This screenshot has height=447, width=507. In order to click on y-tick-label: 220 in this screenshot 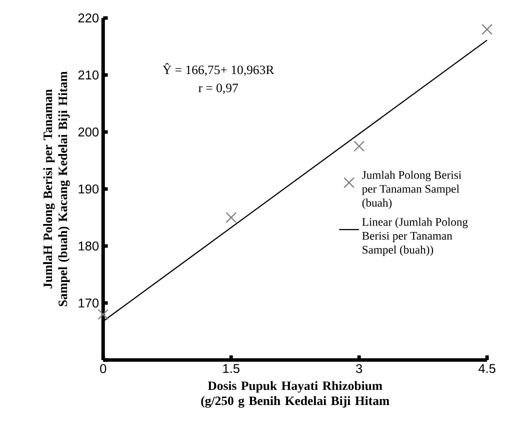, I will do `click(88, 17)`.